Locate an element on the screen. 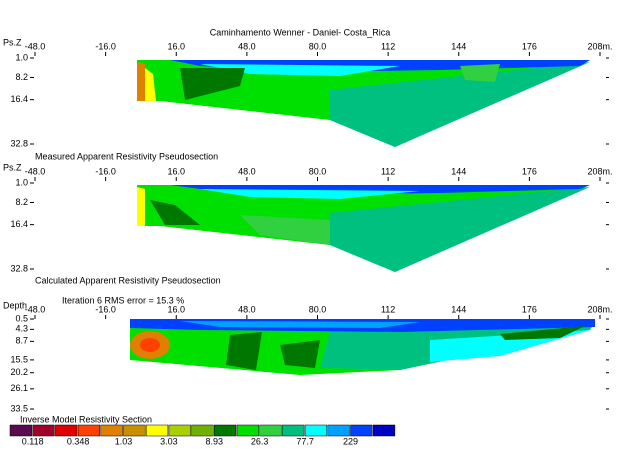 The height and width of the screenshot is (460, 619). y-tick-label: 33.5 is located at coordinates (19, 408).